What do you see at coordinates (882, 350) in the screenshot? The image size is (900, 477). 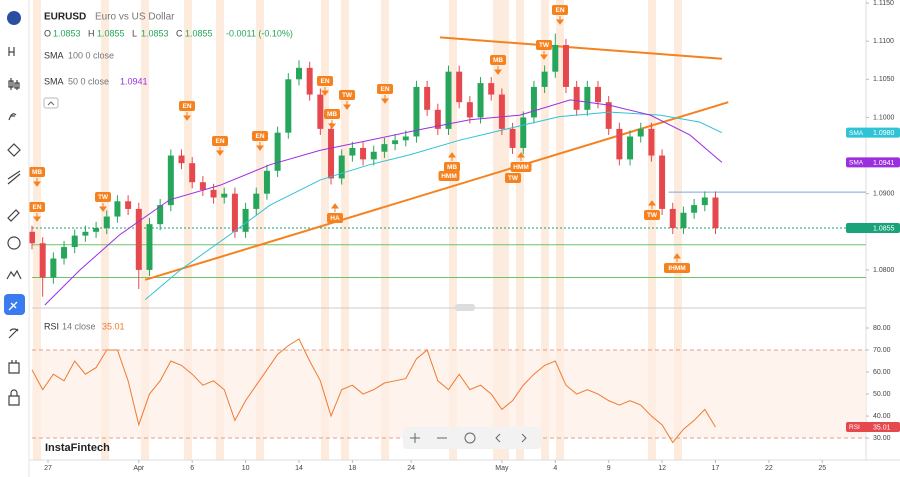 I see `y-tick-label: 70.00` at bounding box center [882, 350].